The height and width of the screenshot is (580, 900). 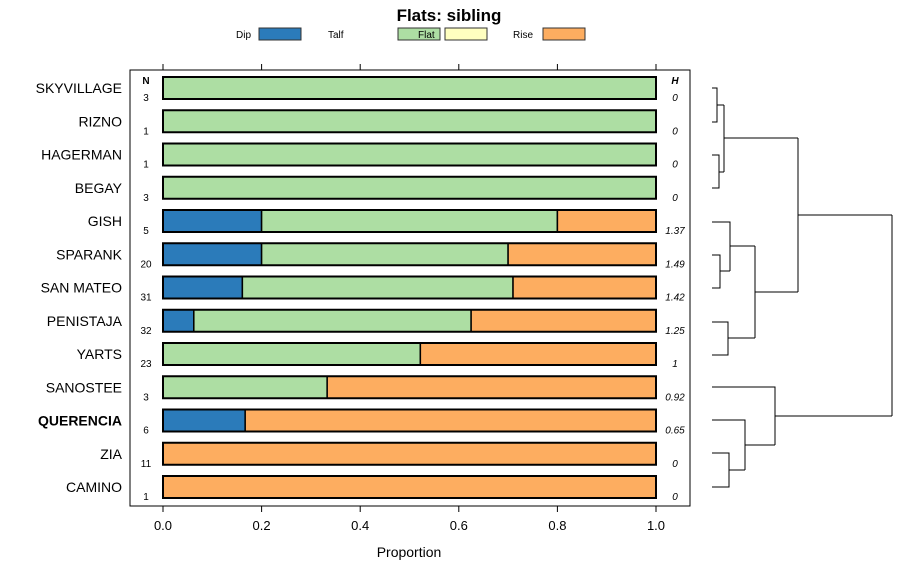 What do you see at coordinates (243, 35) in the screenshot?
I see `legend-label-dip: Dip` at bounding box center [243, 35].